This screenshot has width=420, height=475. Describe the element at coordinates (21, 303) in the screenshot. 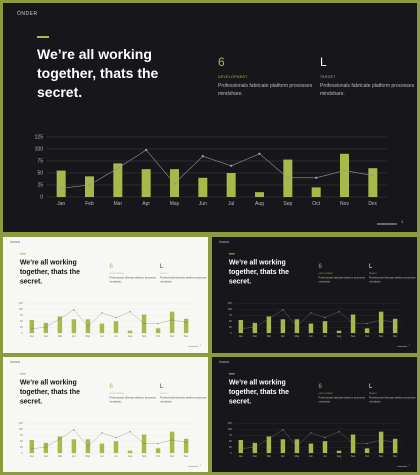

I see `y-tick-label: 125` at that location.